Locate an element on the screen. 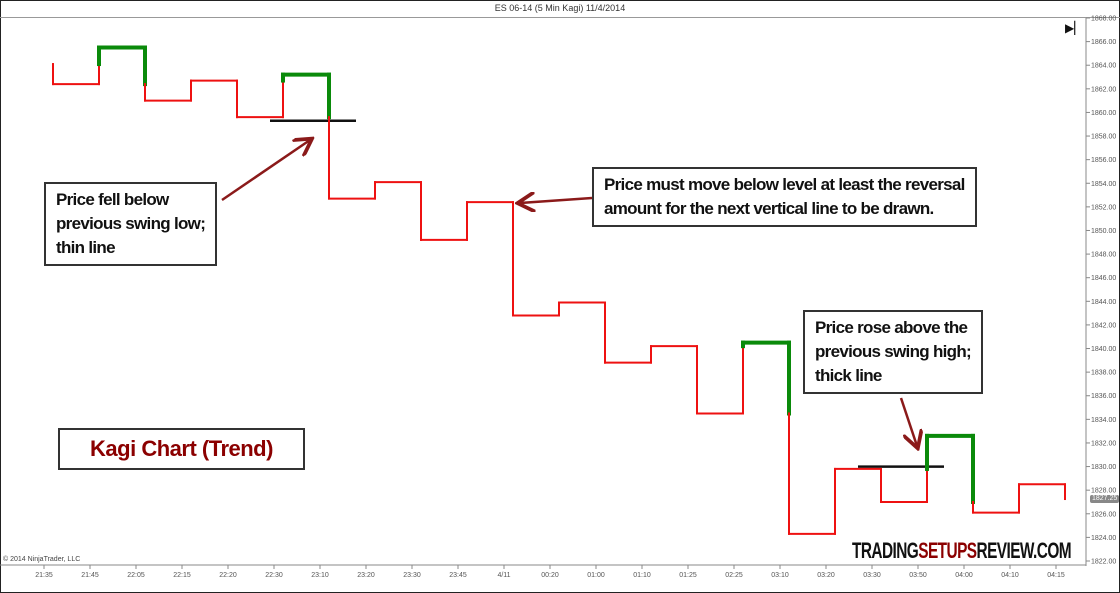 This screenshot has height=593, width=1120. annotation-line: thin line is located at coordinates (86, 247).